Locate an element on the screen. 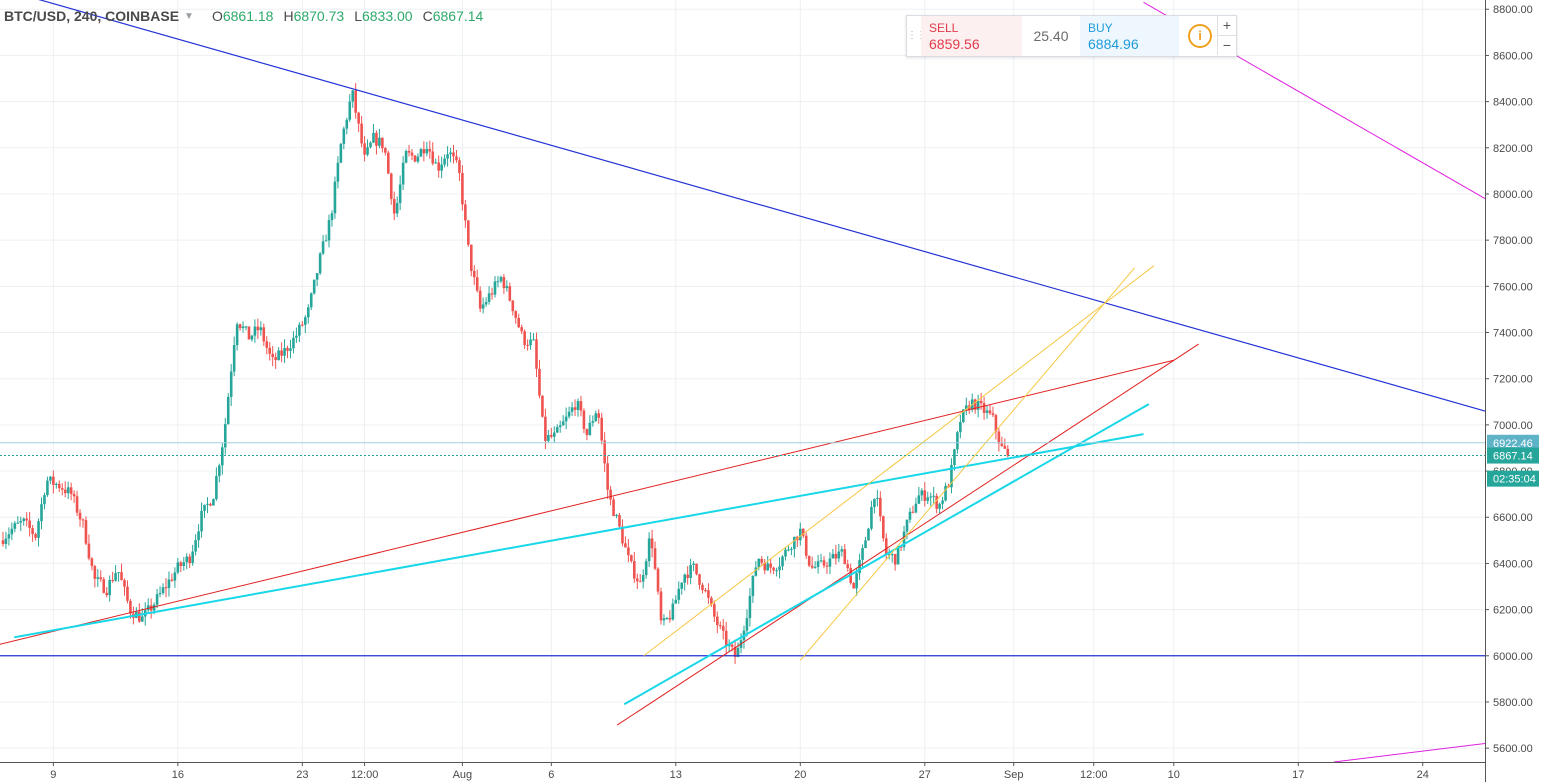 This screenshot has height=782, width=1541. time-axis: 9 16 23 12:00 Aug 6 13 20 27 Sep 12:00 10 17 24 is located at coordinates (742, 772).